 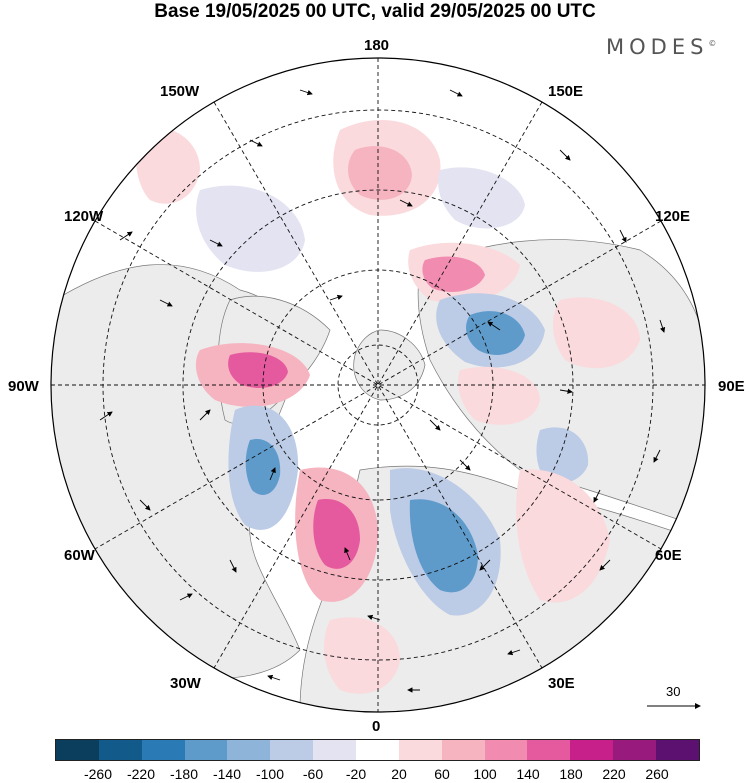 I want to click on lon-label-150w: 150W, so click(x=180, y=91).